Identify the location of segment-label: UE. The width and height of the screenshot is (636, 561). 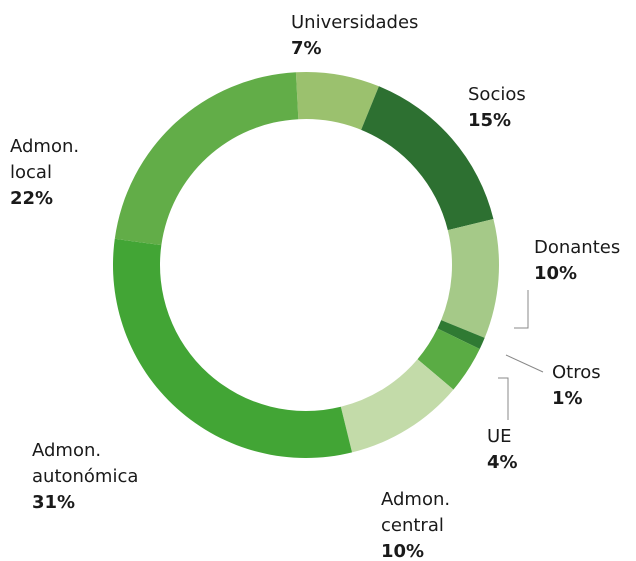
(499, 436).